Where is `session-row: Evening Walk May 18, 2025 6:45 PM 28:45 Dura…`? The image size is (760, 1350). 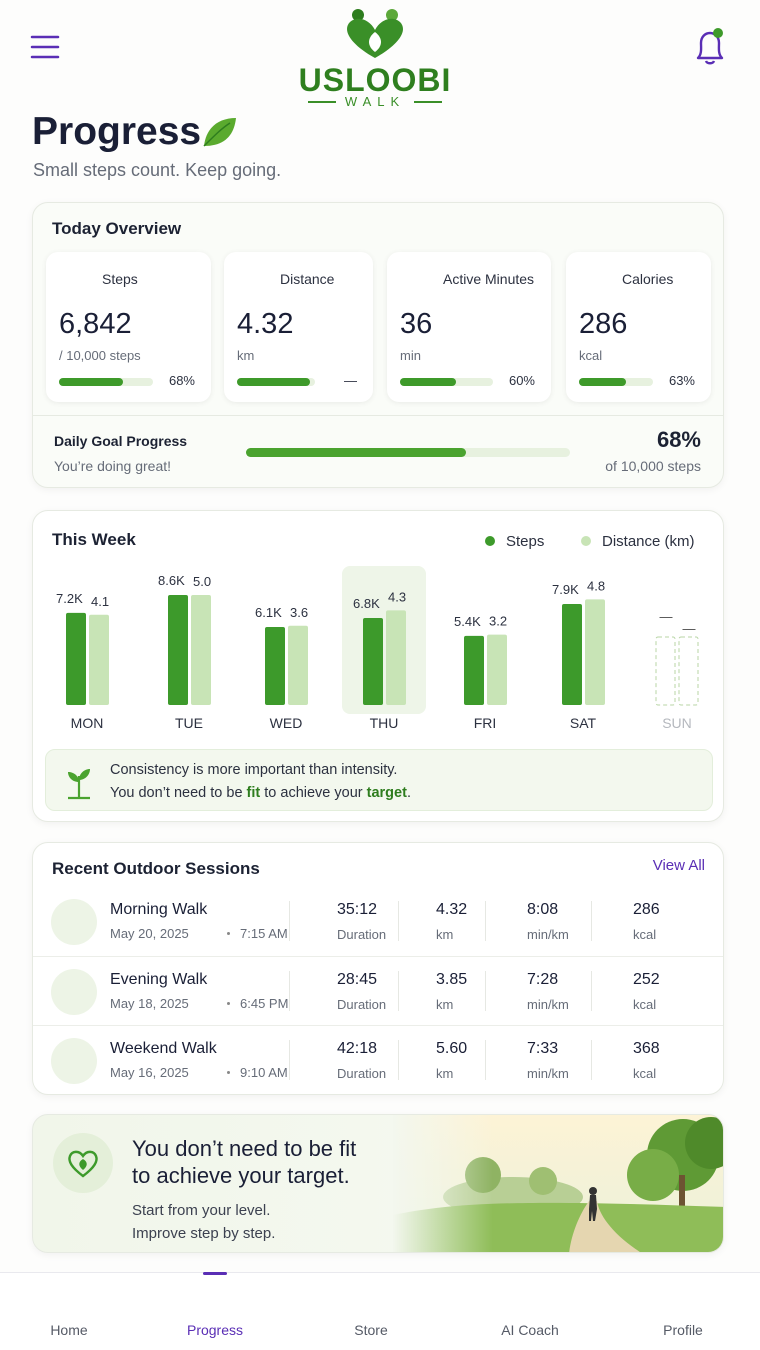
session-row: Evening Walk May 18, 2025 6:45 PM 28:45 Dura… is located at coordinates (378, 990).